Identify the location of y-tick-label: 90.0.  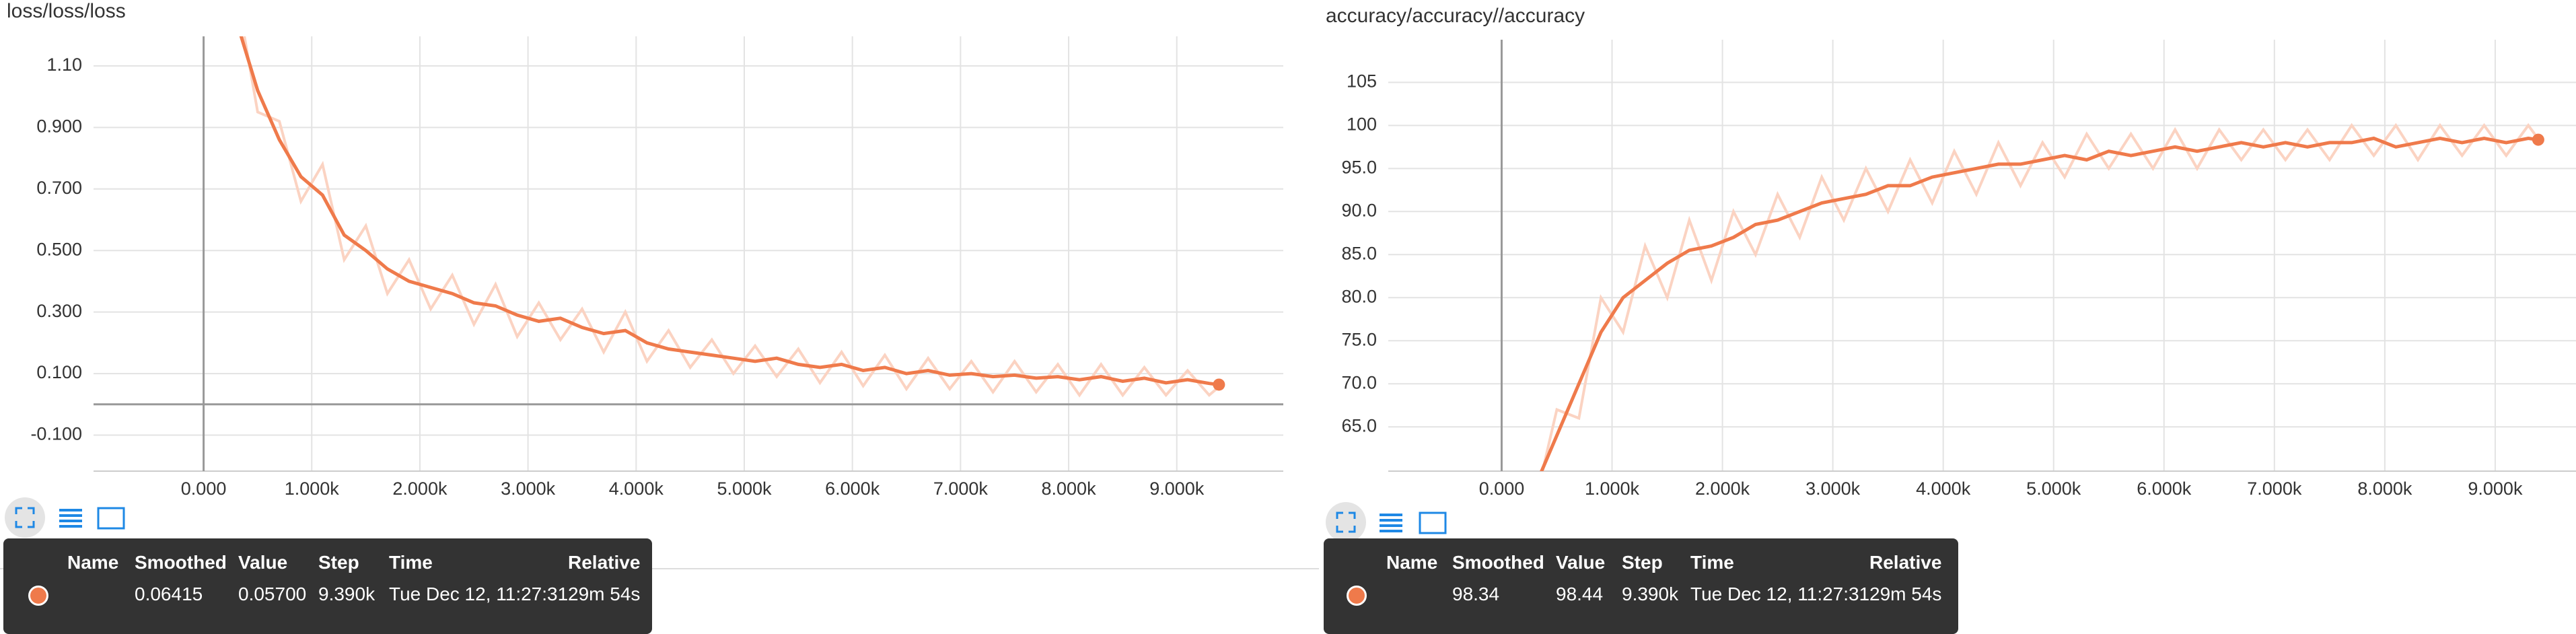
(1359, 210).